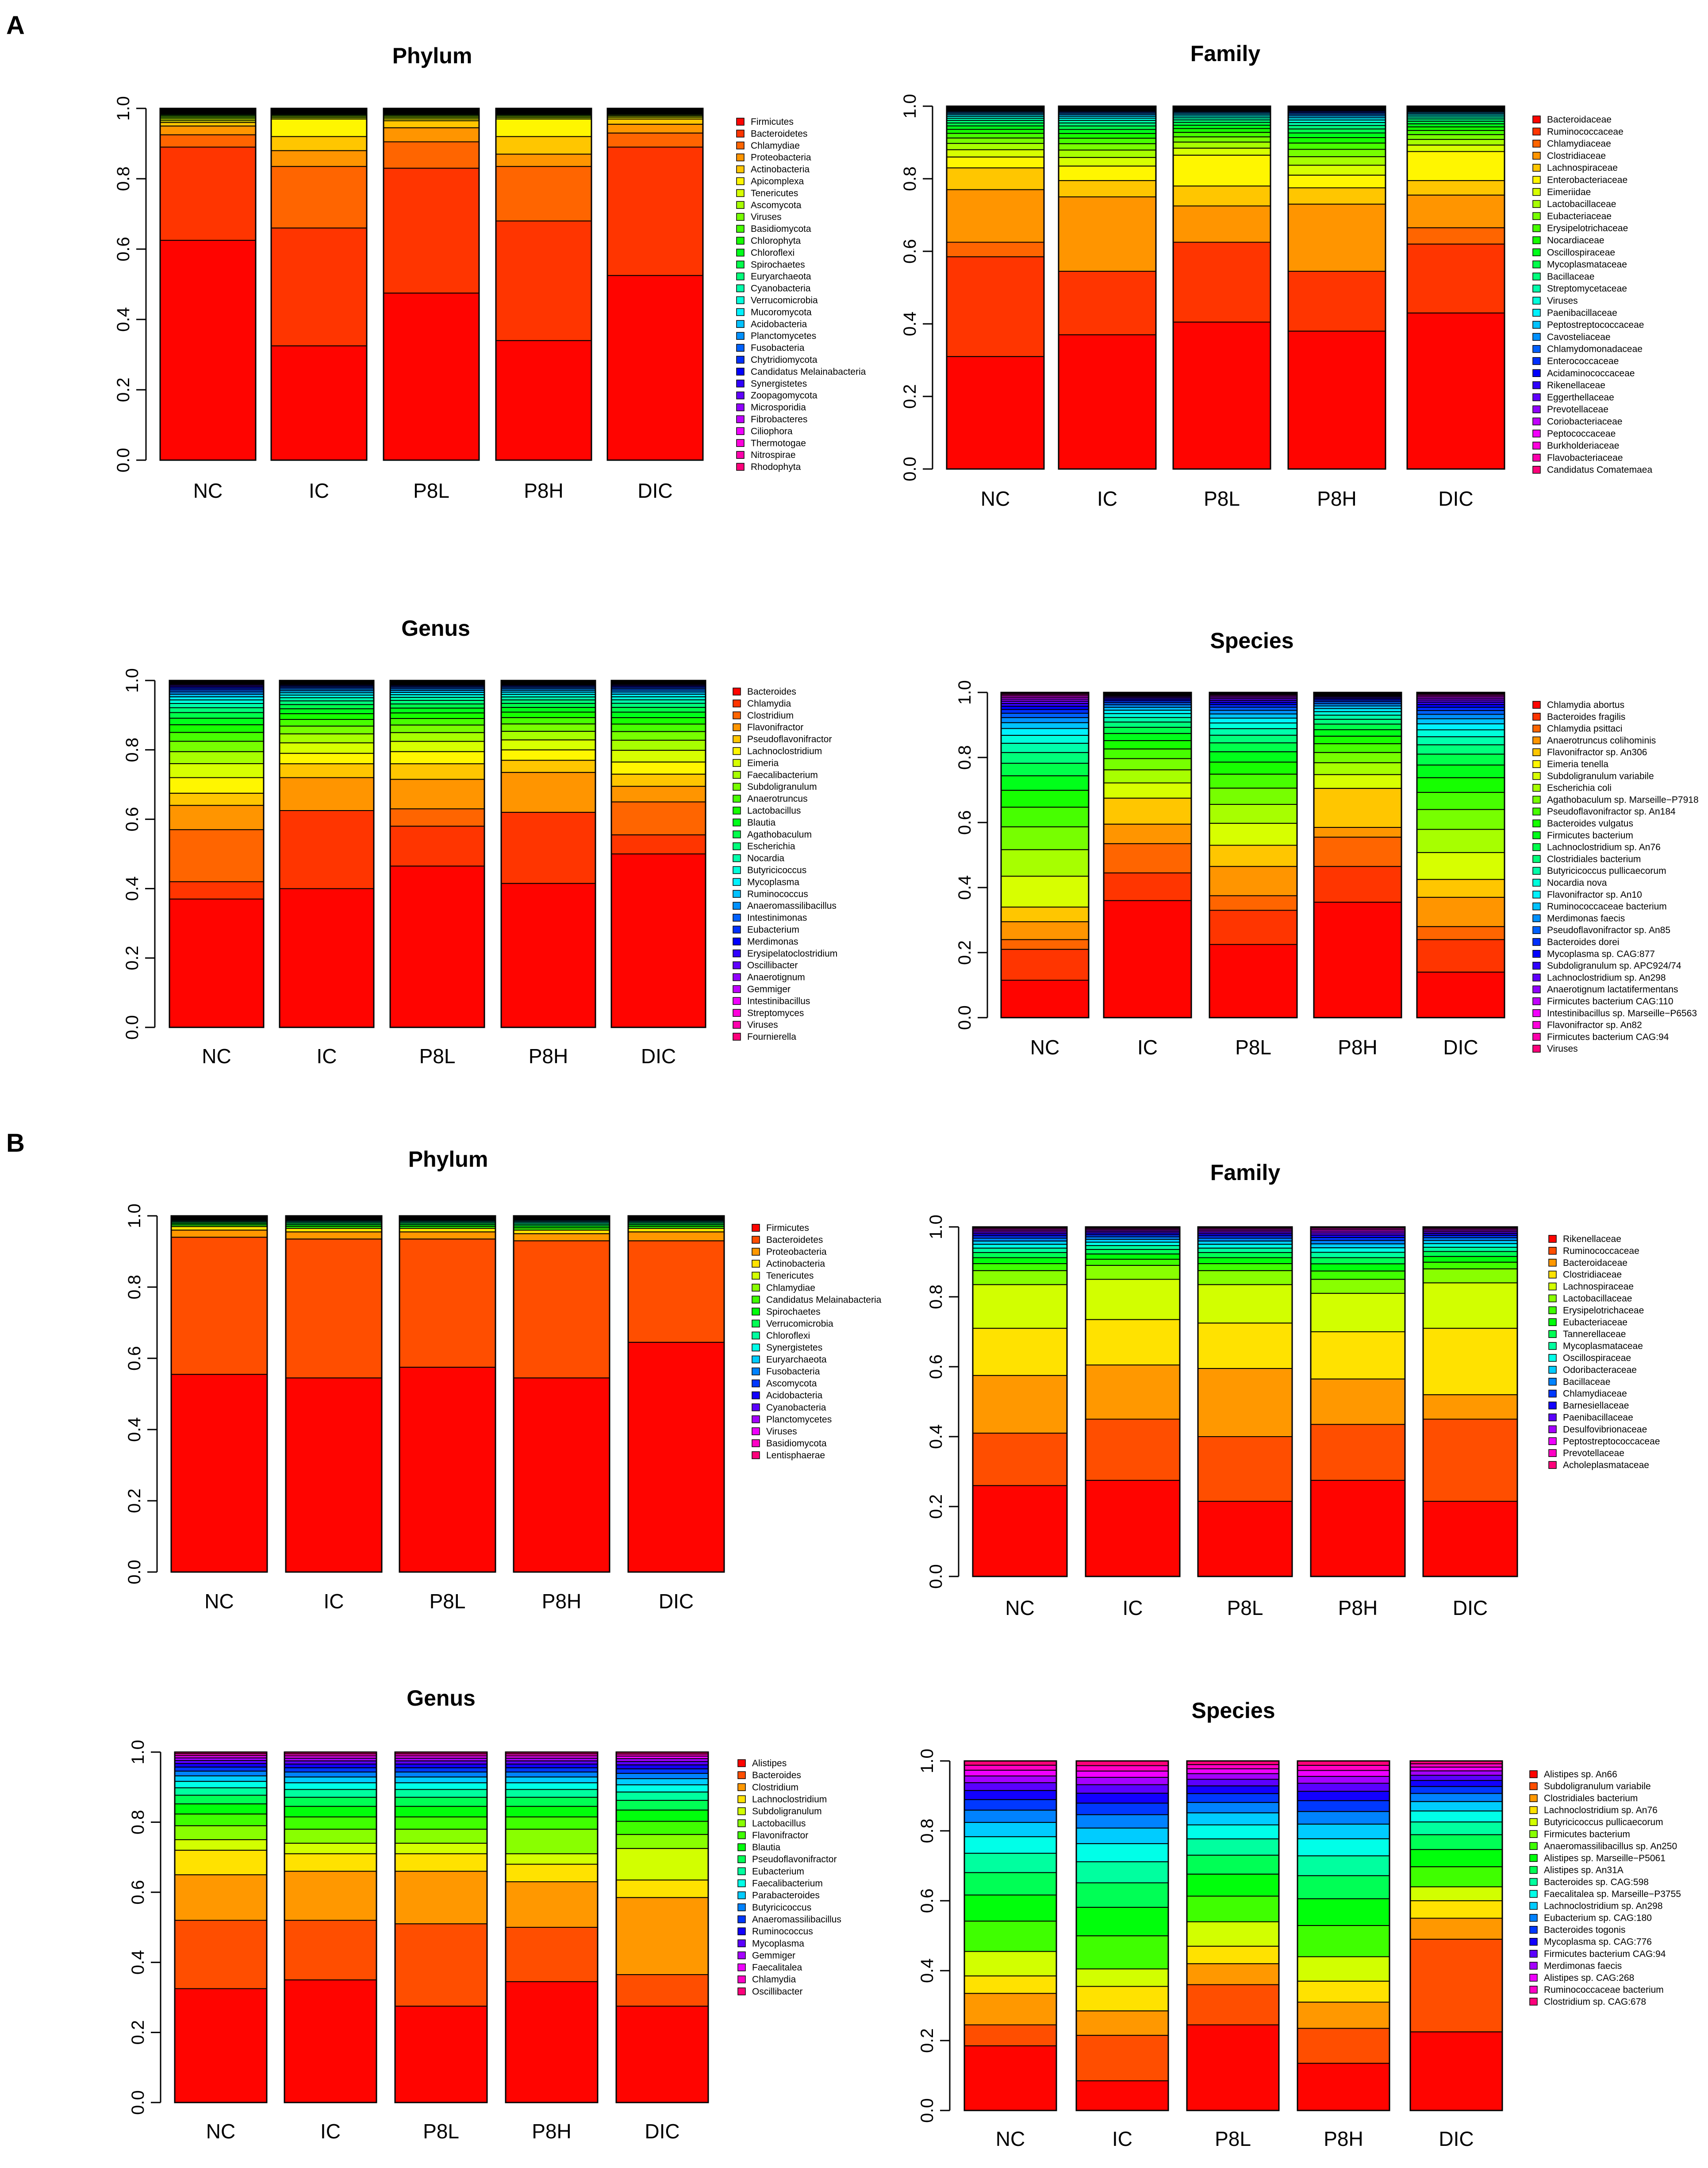  What do you see at coordinates (965, 692) in the screenshot?
I see `y-tick-label: 1.0` at bounding box center [965, 692].